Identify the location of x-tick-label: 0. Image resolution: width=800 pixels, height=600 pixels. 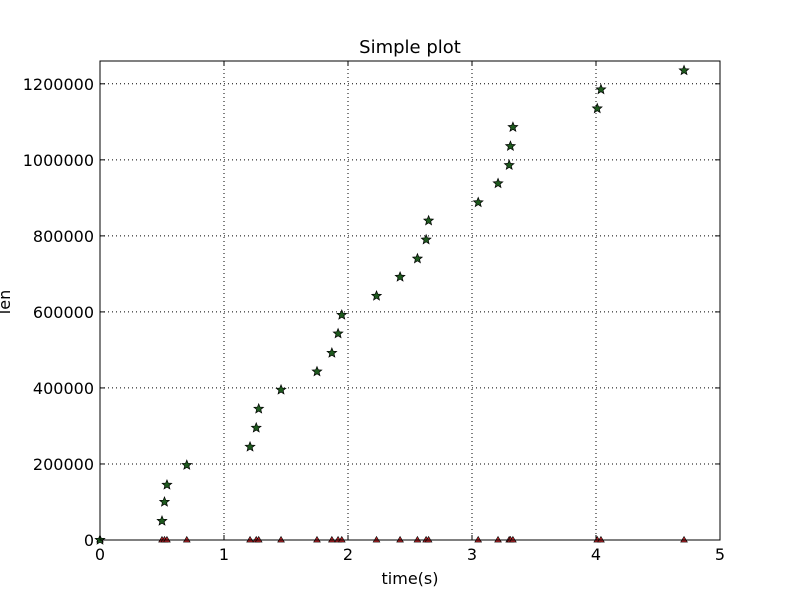
(100, 554).